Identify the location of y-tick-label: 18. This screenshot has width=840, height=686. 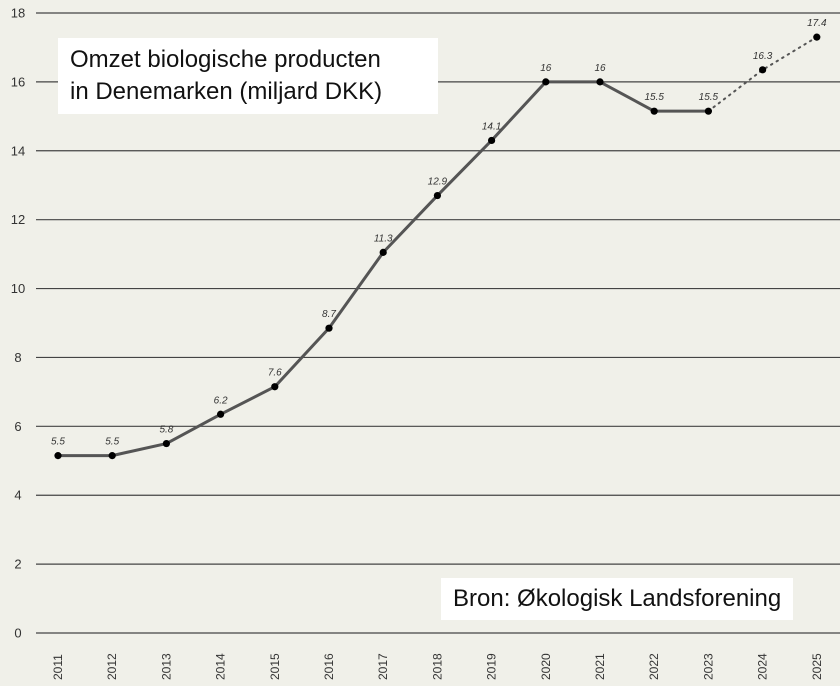
(18, 13).